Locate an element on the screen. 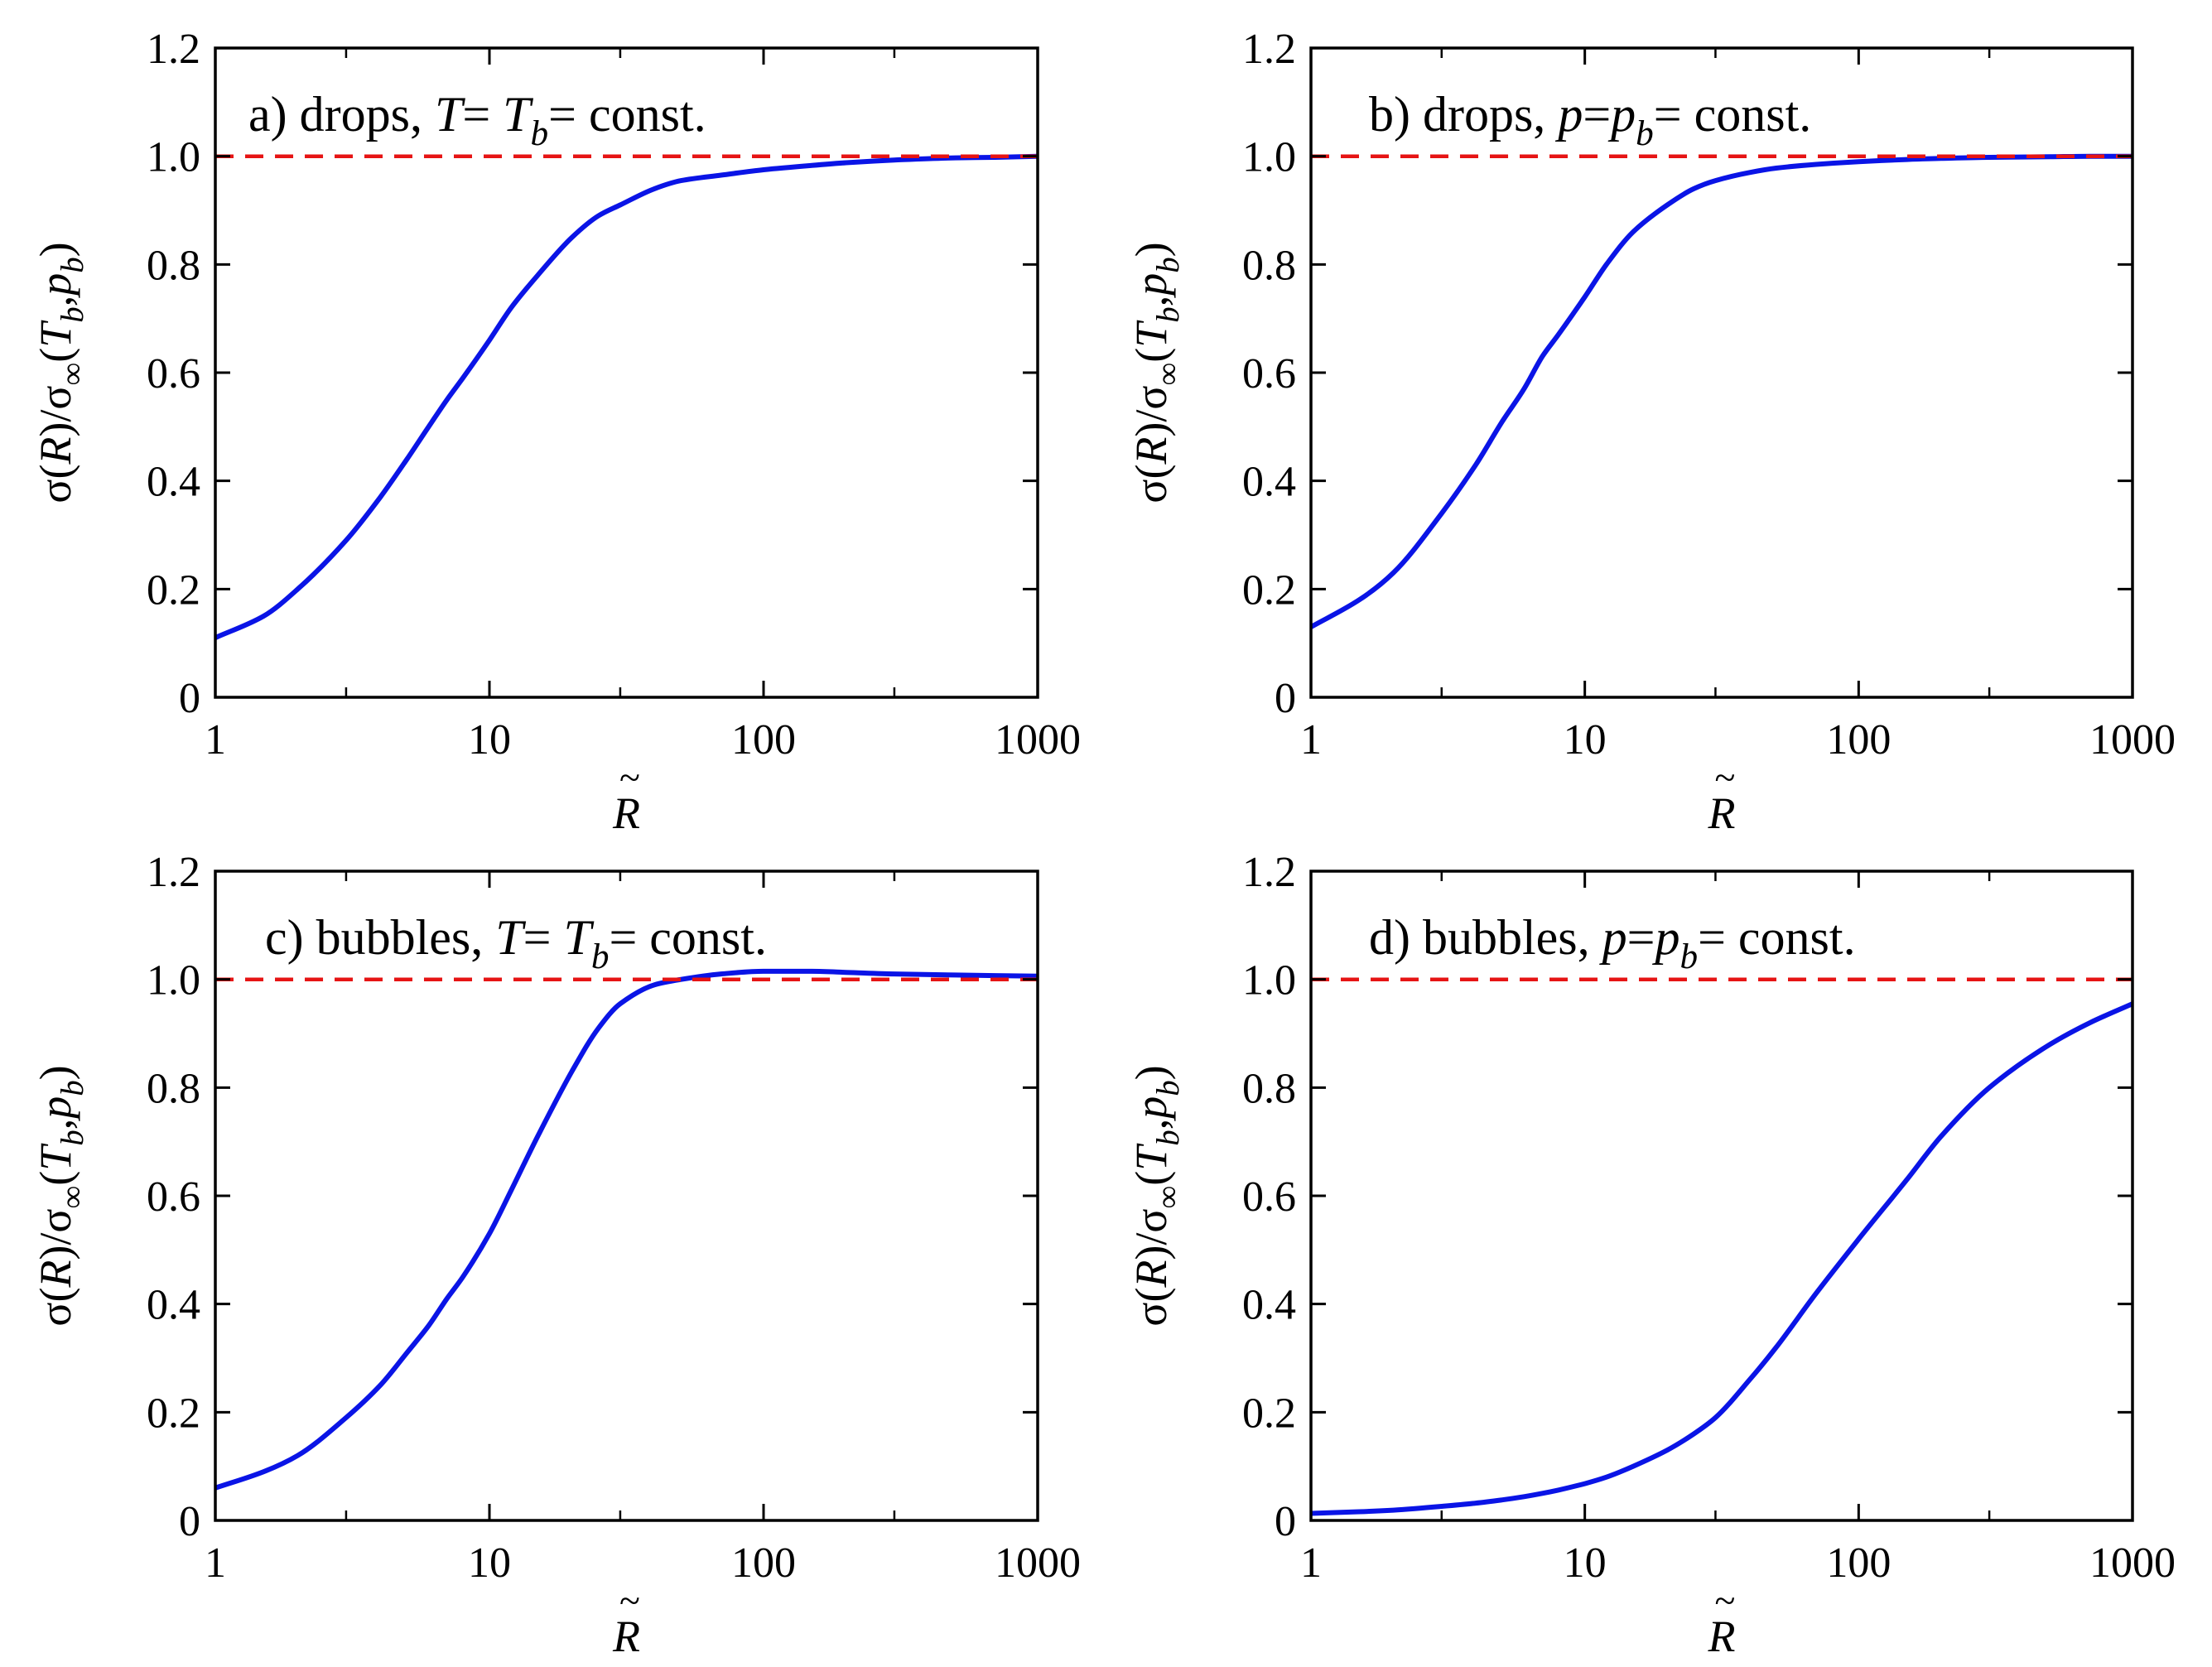  panel-title-part: b) drops, is located at coordinates (1463, 114).